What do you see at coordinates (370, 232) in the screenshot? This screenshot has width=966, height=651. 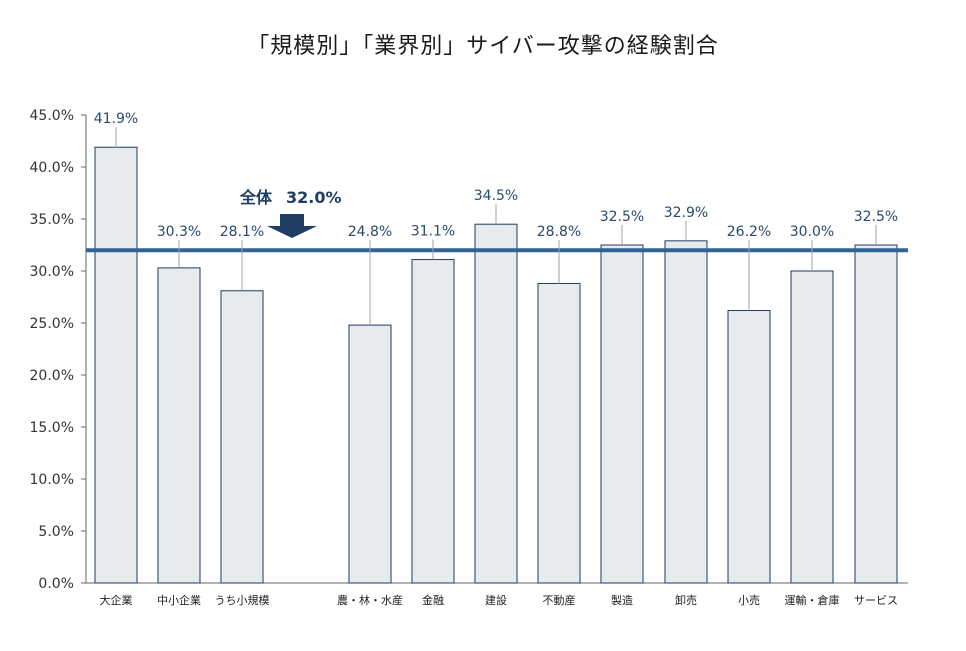 I see `data-label: 24.8%` at bounding box center [370, 232].